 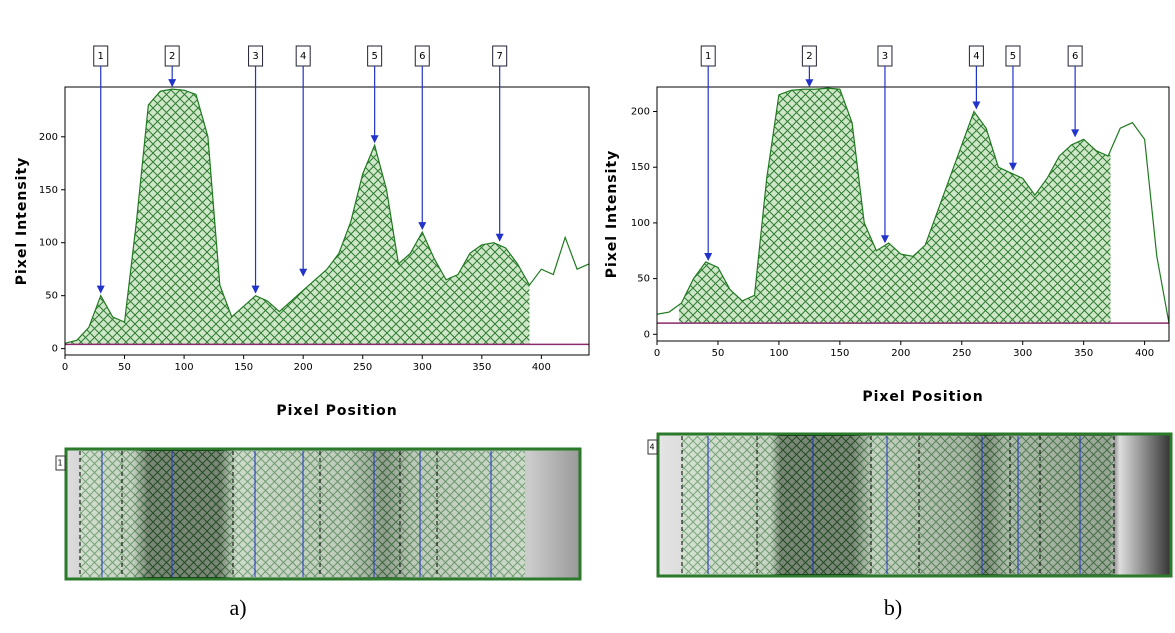 What do you see at coordinates (893, 607) in the screenshot?
I see `caption: b)` at bounding box center [893, 607].